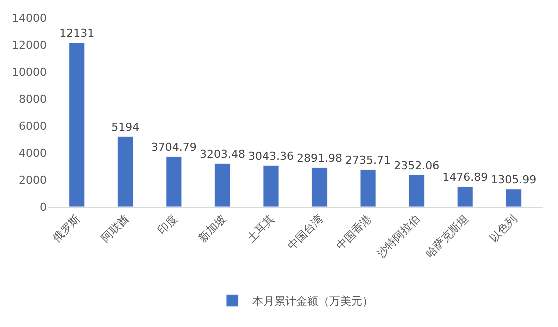  What do you see at coordinates (417, 165) in the screenshot?
I see `data-label: 2352.06` at bounding box center [417, 165].